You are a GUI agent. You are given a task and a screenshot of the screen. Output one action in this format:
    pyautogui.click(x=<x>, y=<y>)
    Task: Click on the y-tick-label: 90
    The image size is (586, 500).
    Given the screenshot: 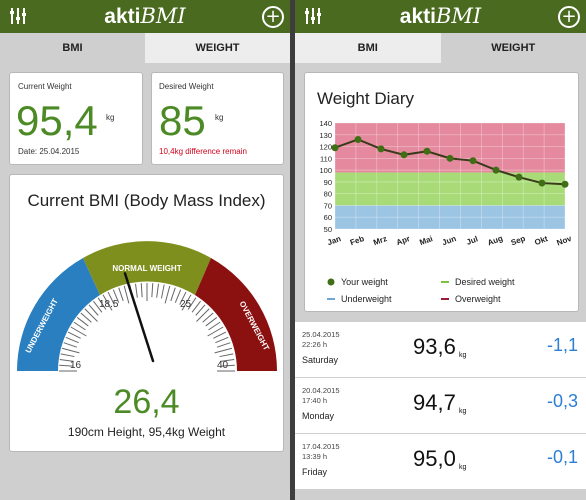 What is the action you would take?
    pyautogui.click(x=328, y=182)
    